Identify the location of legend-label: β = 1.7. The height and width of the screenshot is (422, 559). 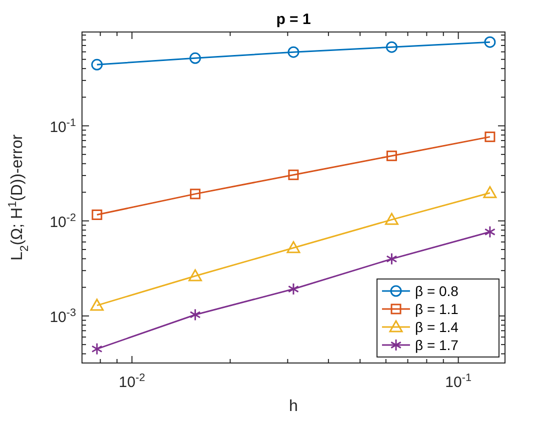
(437, 345).